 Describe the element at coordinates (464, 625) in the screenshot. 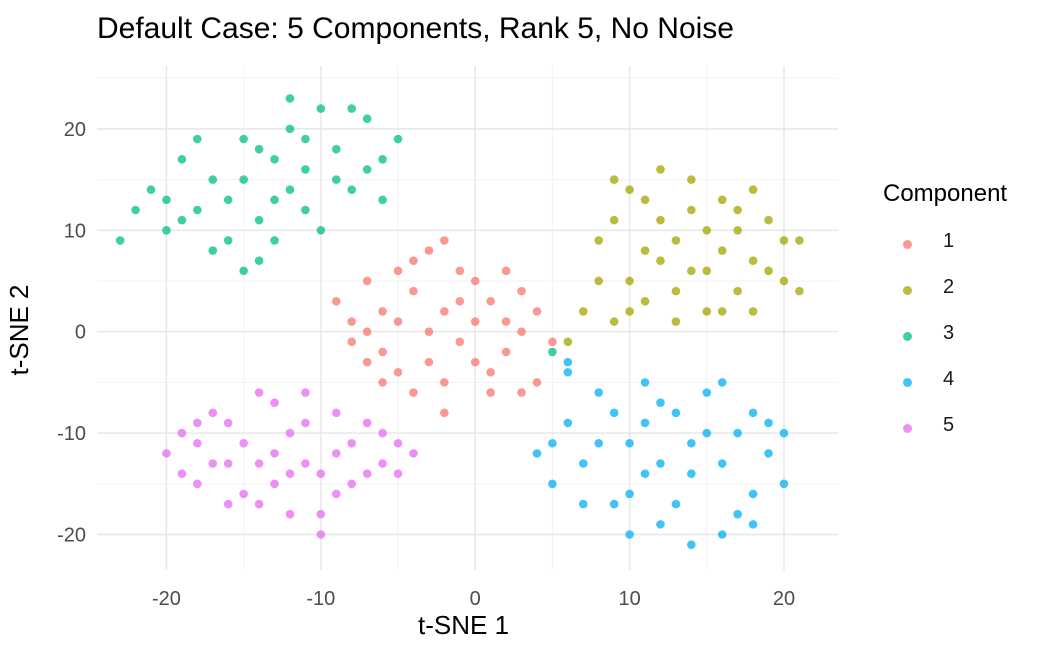

I see `x-axis-label: t-SNE 1` at that location.